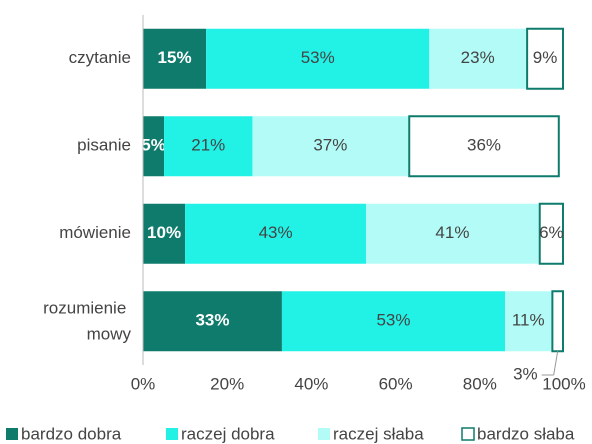  I want to click on value-label: 43%, so click(276, 232).